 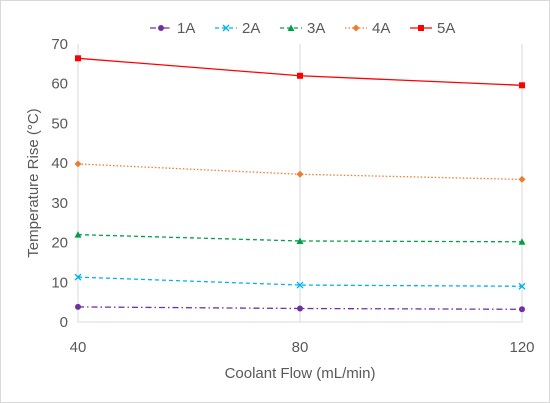 I want to click on legend-label: 5A, so click(x=446, y=28).